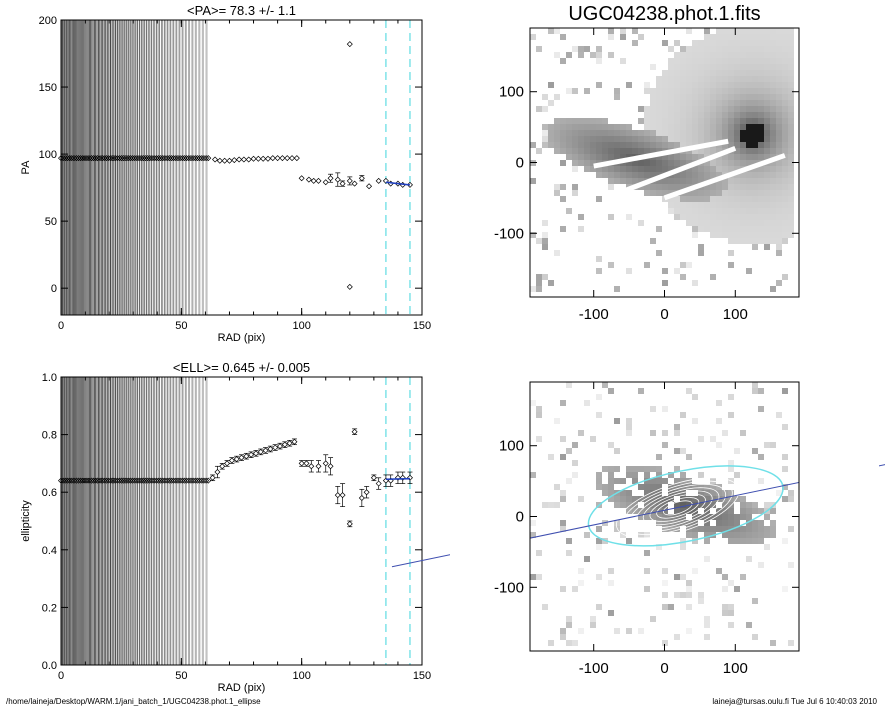  What do you see at coordinates (724, 177) in the screenshot?
I see `masked-streak` at bounding box center [724, 177].